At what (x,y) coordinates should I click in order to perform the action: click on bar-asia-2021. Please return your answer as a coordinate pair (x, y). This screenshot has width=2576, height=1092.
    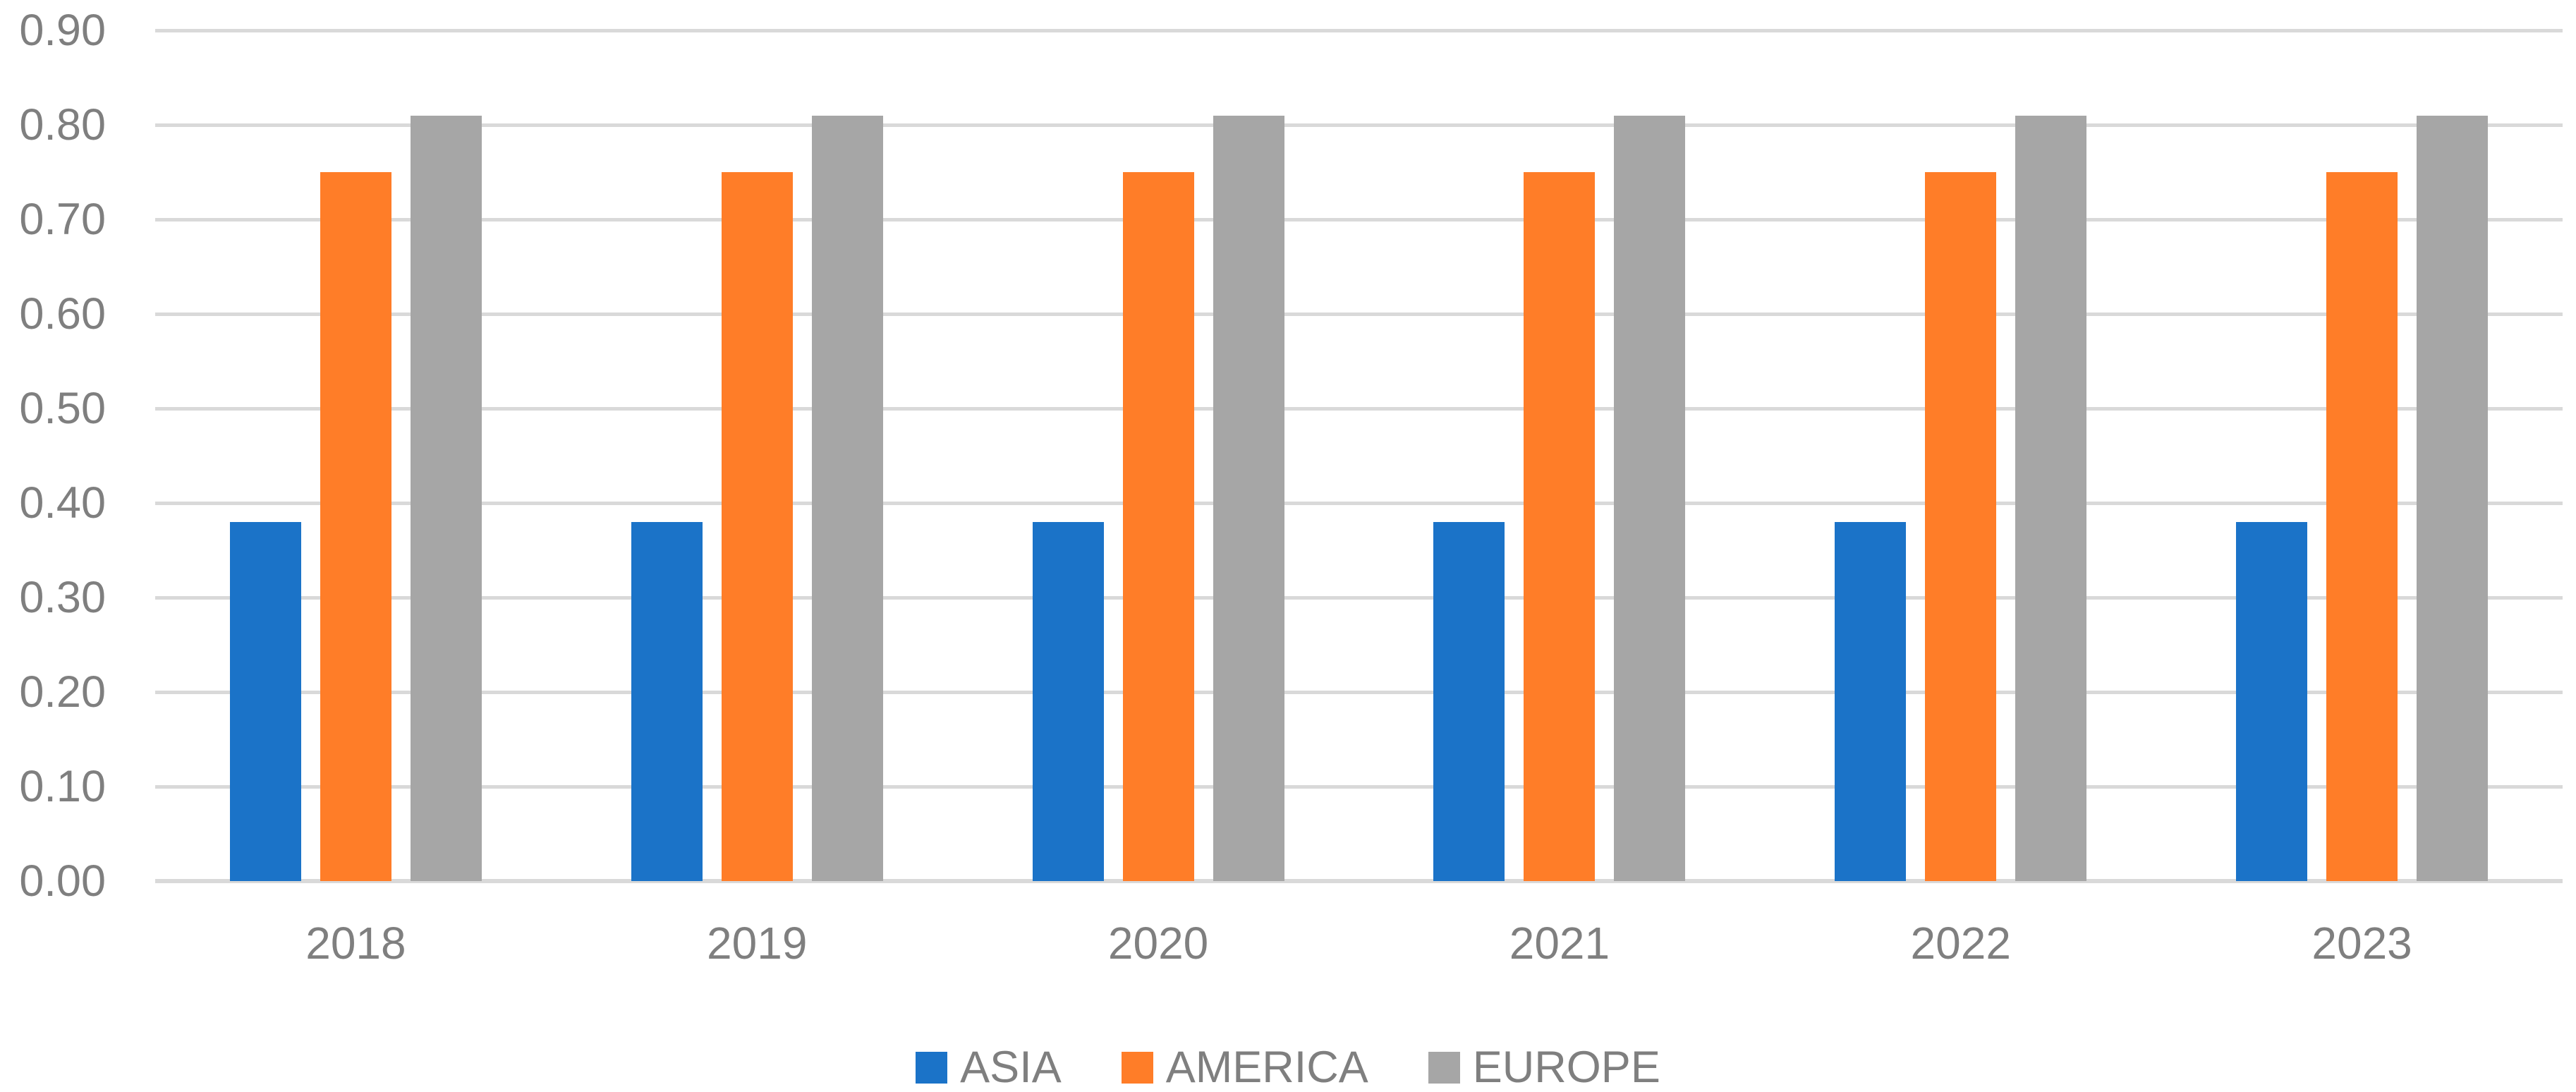
    Looking at the image, I should click on (1469, 701).